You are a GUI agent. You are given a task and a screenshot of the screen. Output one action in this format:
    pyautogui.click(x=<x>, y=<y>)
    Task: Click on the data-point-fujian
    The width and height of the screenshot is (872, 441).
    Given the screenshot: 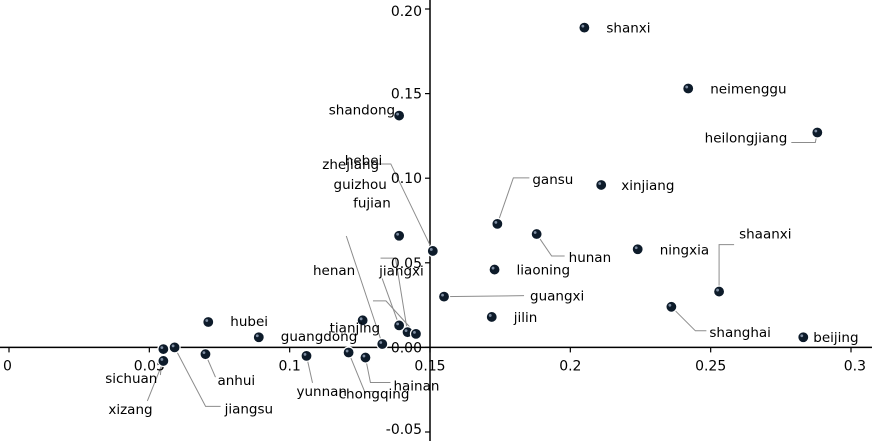 What is the action you would take?
    pyautogui.click(x=399, y=235)
    